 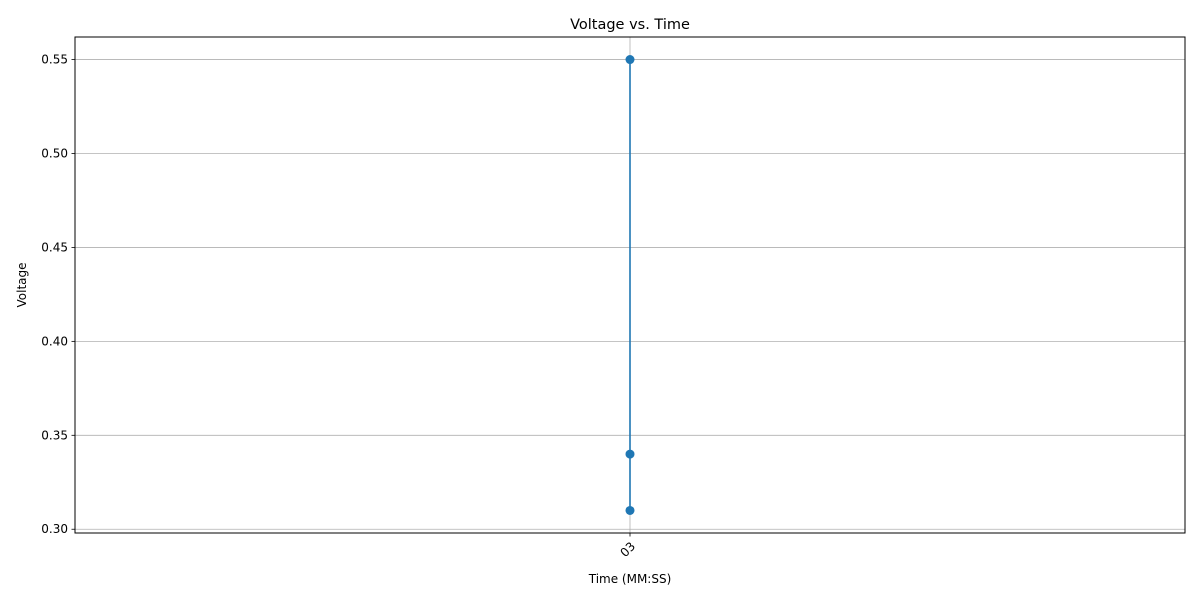 I want to click on chart-title: Voltage vs. Time, so click(x=630, y=25).